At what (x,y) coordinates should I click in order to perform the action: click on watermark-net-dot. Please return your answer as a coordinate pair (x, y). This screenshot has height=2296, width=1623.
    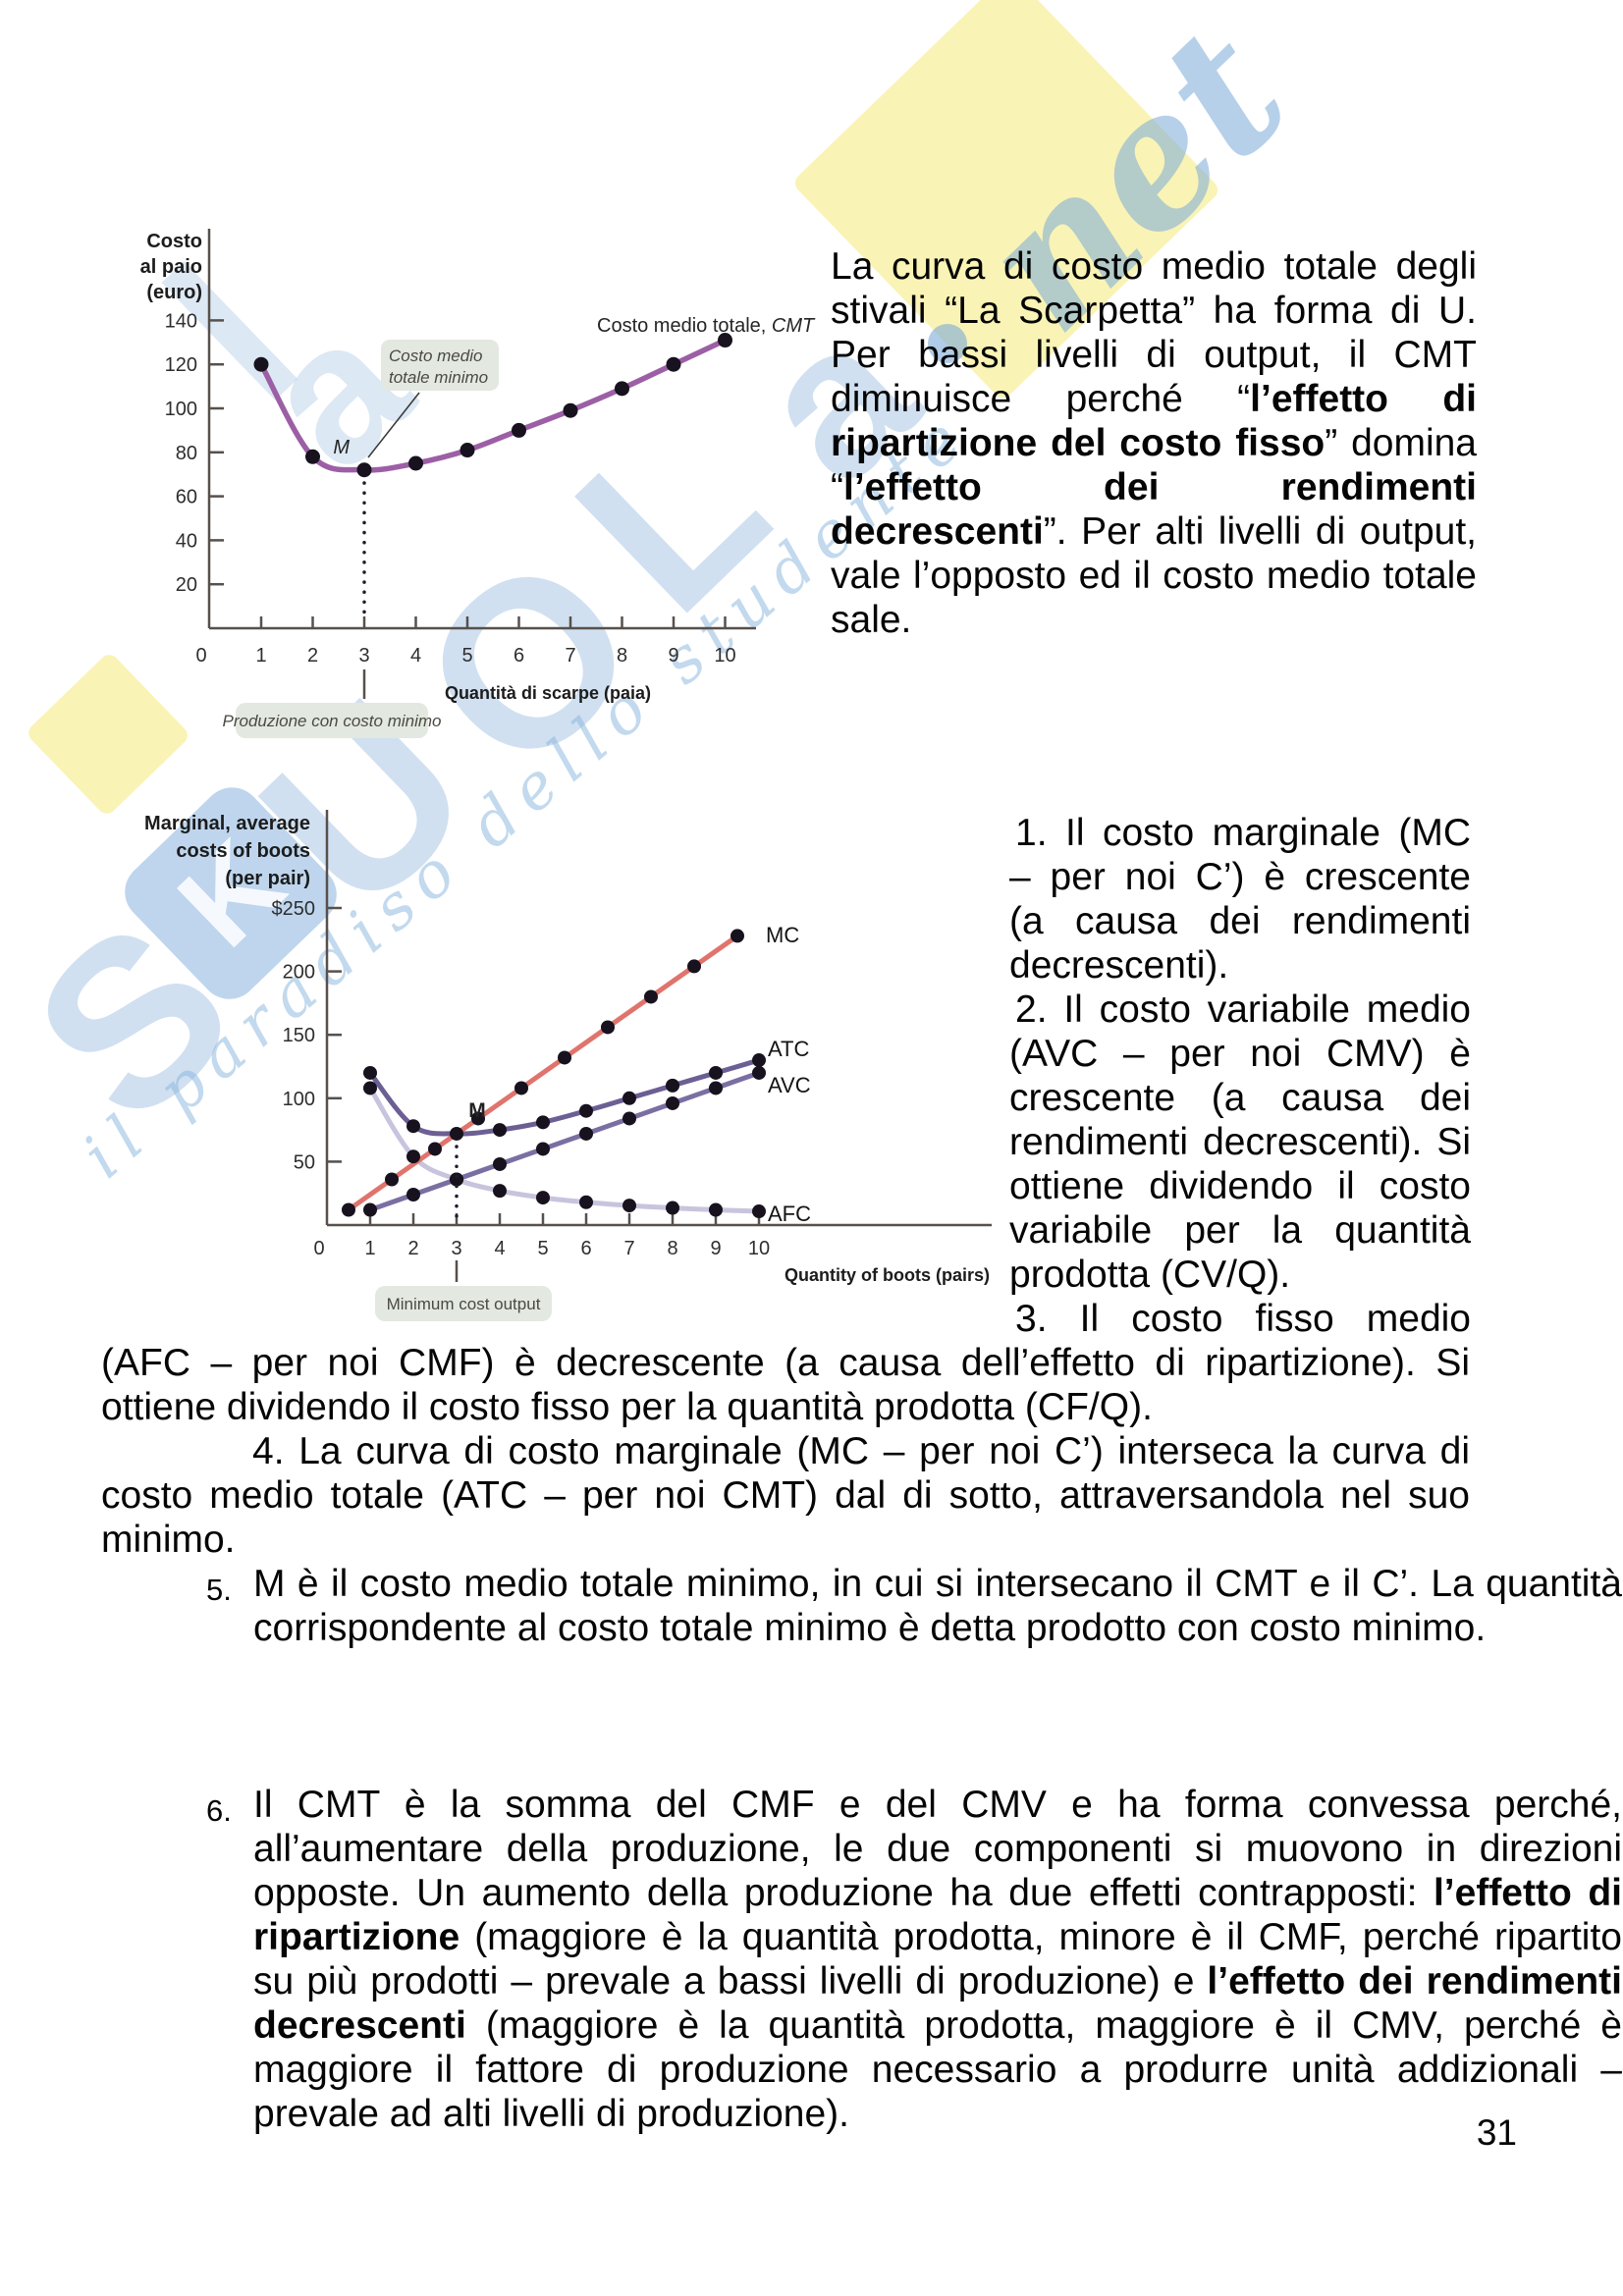
    Looking at the image, I should click on (947, 343).